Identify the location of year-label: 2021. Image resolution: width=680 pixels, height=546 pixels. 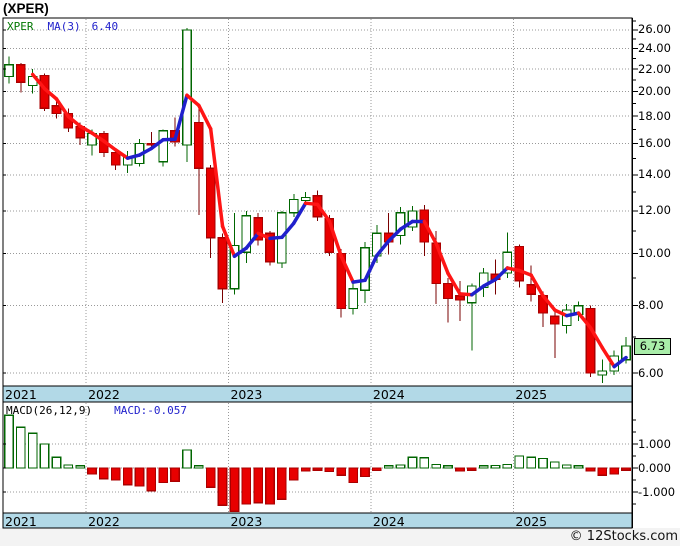
(21, 521).